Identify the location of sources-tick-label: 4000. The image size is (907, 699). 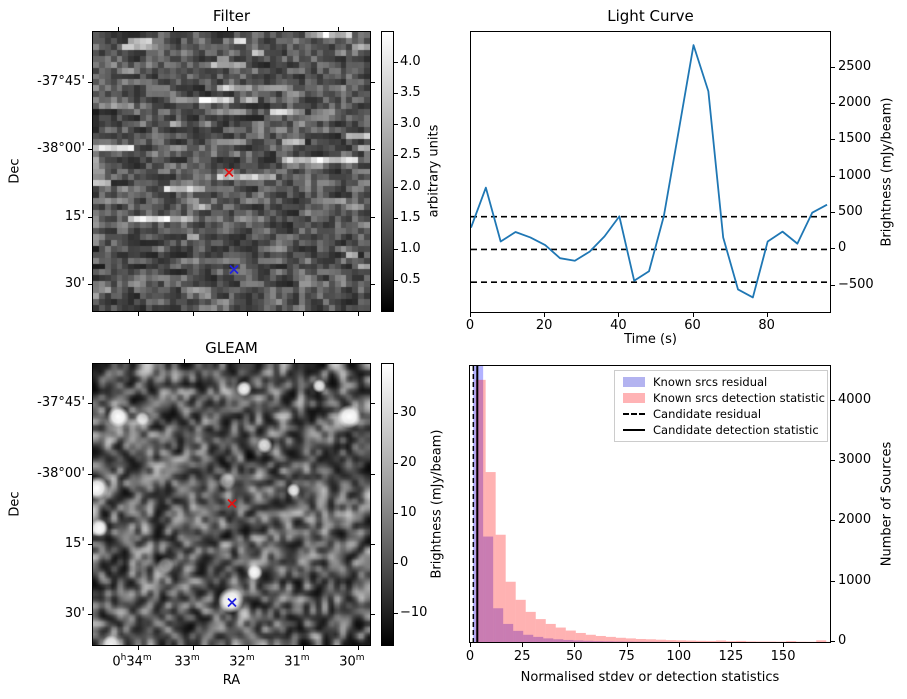
(855, 399).